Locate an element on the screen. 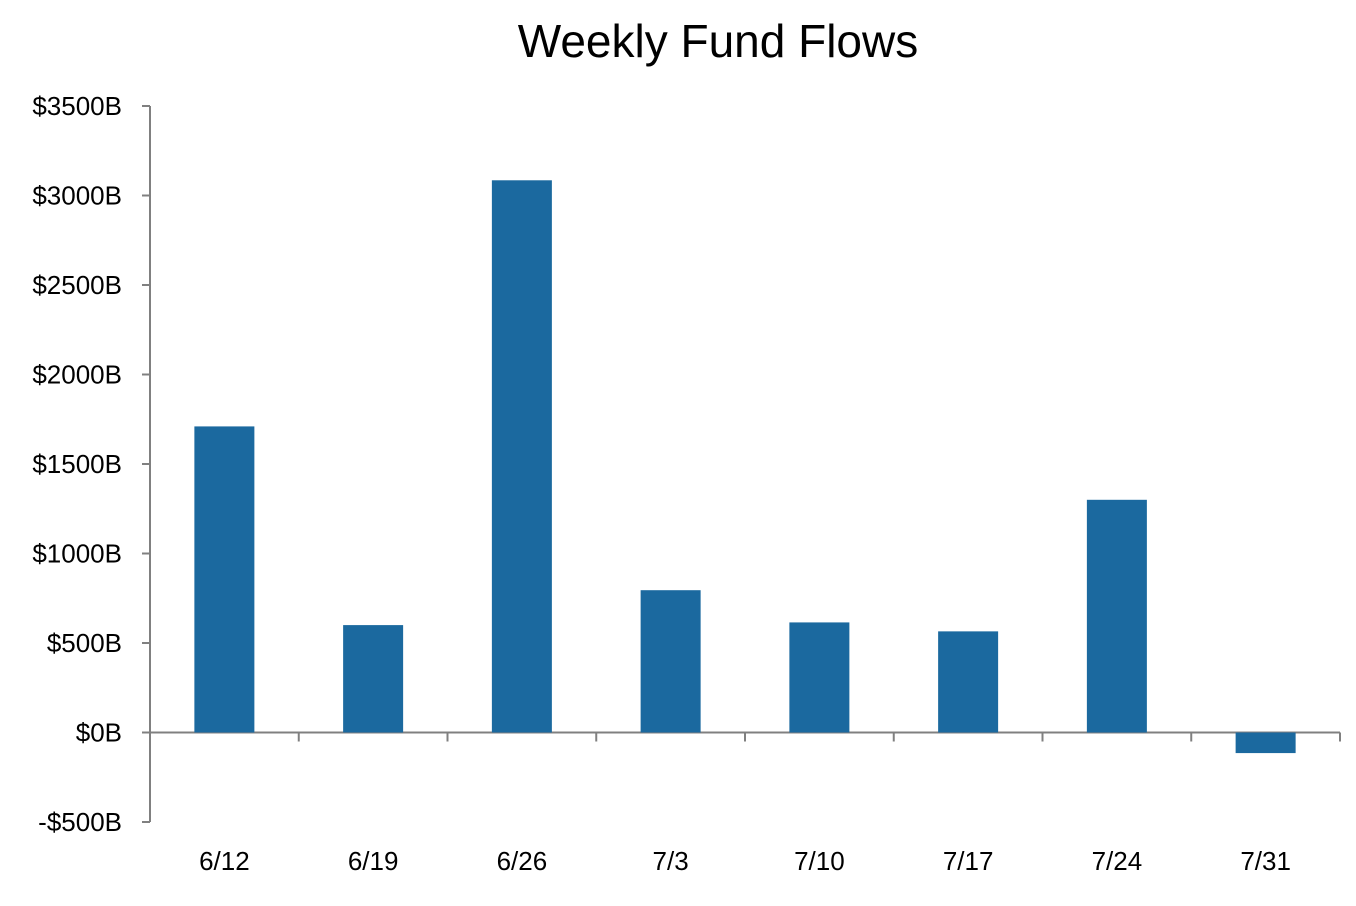 Image resolution: width=1356 pixels, height=906 pixels. y-tick-label: -$500B is located at coordinates (80, 822).